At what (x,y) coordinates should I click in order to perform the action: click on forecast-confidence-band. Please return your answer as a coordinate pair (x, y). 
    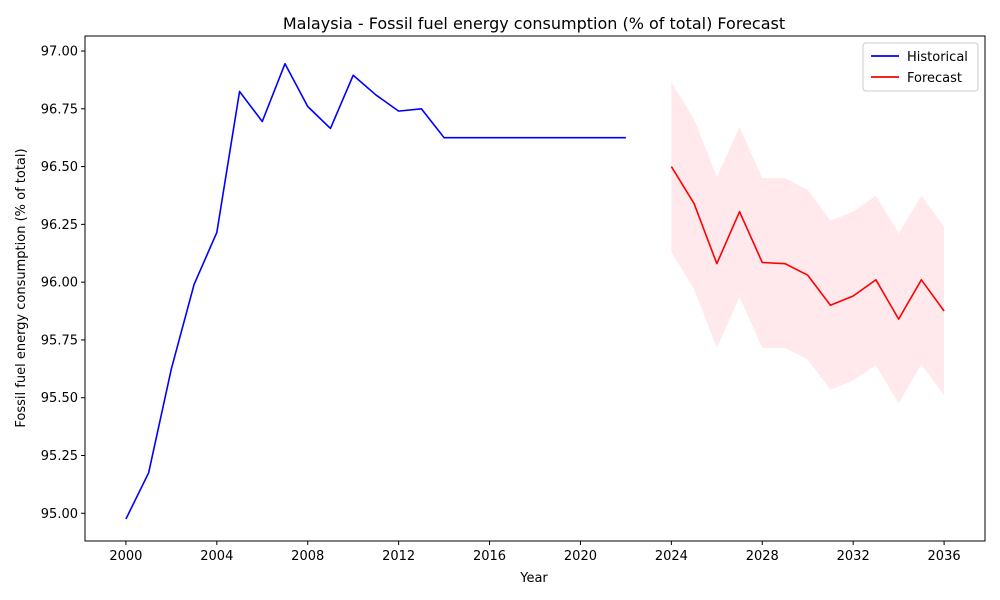
    Looking at the image, I should click on (808, 243).